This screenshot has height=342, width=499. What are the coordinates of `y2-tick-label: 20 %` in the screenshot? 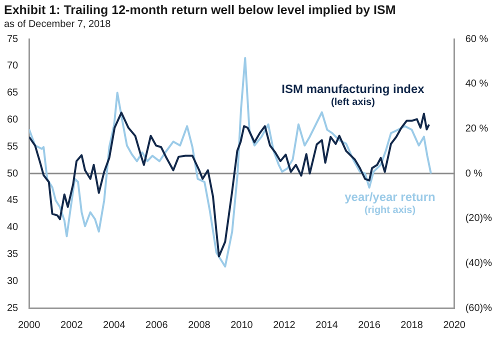 It's located at (476, 128).